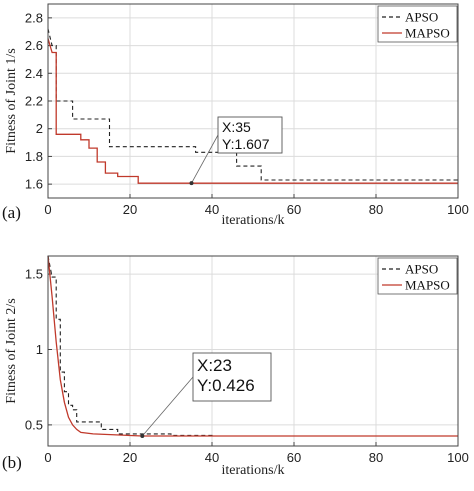  I want to click on y-tick-label-b: 0.5, so click(34, 424).